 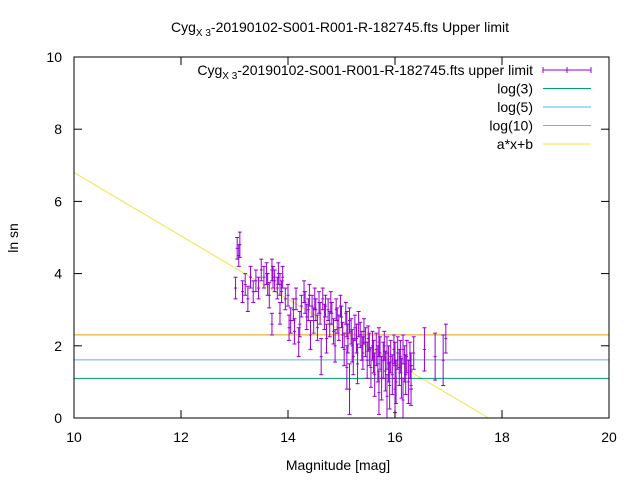 What do you see at coordinates (395, 437) in the screenshot?
I see `x-tick-label: 16` at bounding box center [395, 437].